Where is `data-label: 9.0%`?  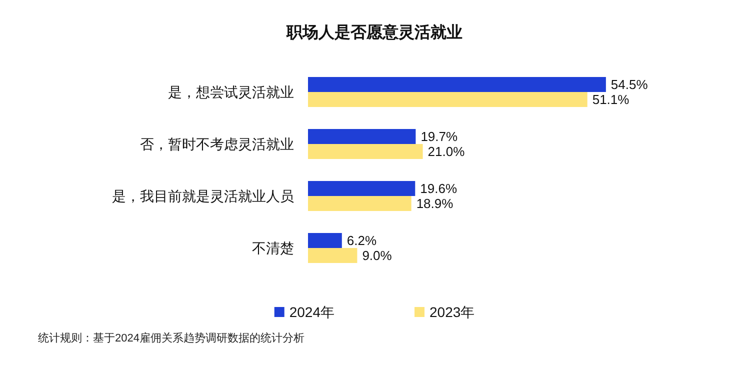
data-label: 9.0% is located at coordinates (377, 255).